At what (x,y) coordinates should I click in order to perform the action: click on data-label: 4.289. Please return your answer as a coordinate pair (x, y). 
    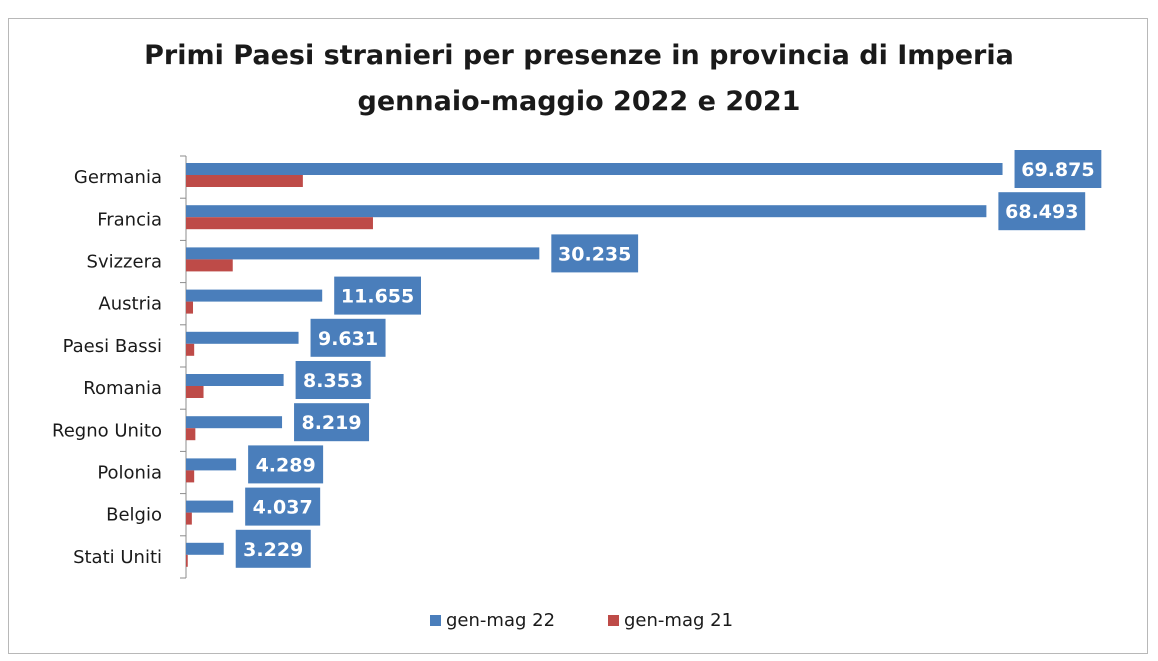
    Looking at the image, I should click on (286, 465).